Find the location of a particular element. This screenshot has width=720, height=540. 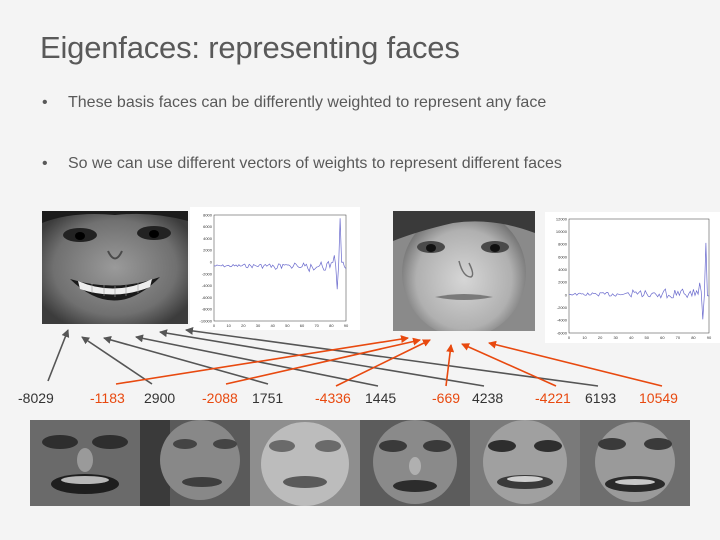

weight-face1: 1445 is located at coordinates (381, 398).